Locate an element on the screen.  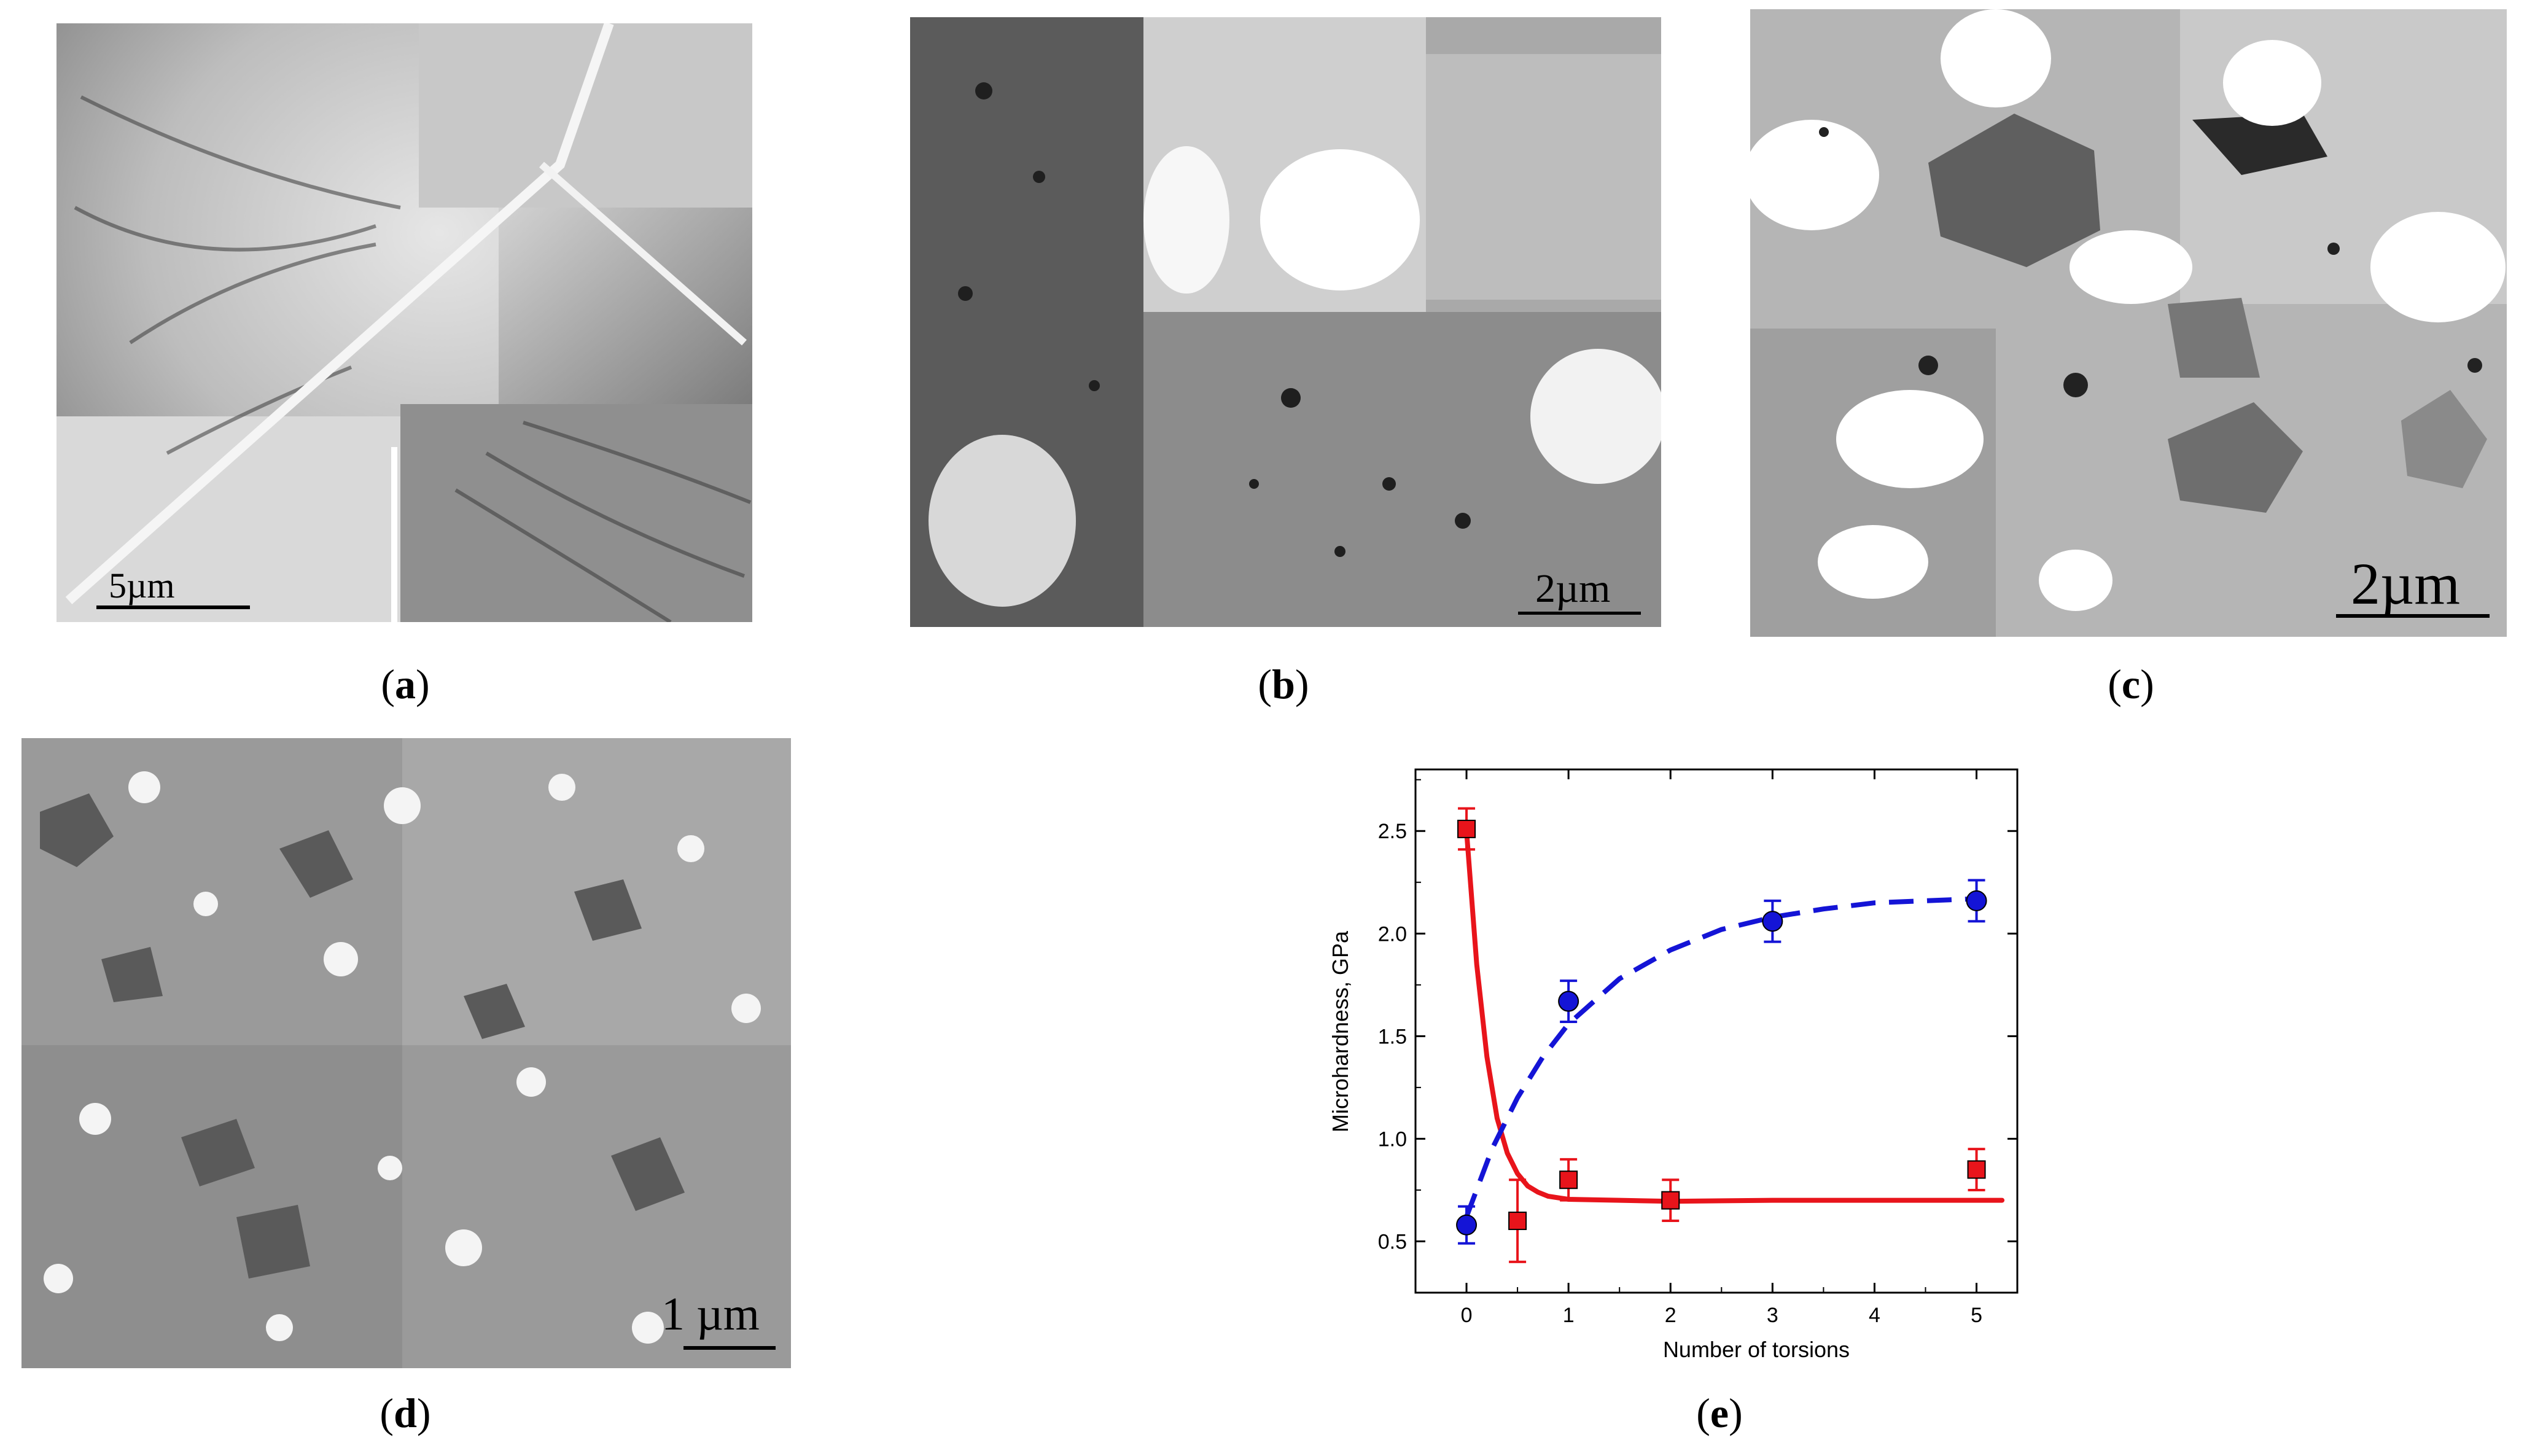
micrograph-b: 2µm is located at coordinates (1286, 322).